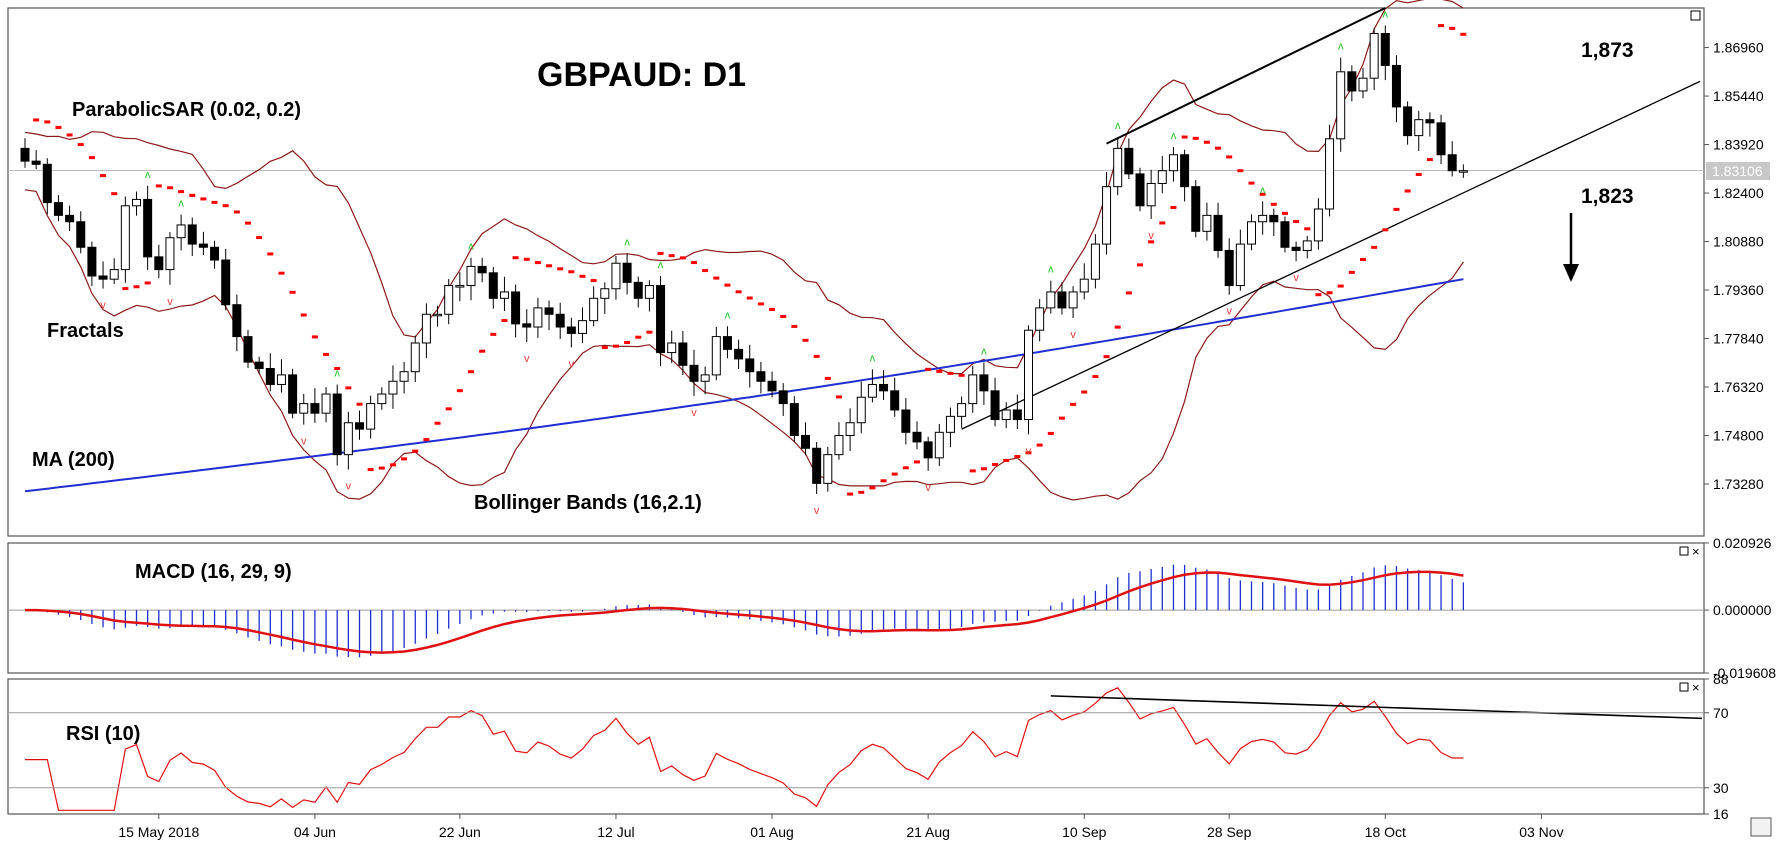  What do you see at coordinates (73, 460) in the screenshot?
I see `ma-label: MA (200)` at bounding box center [73, 460].